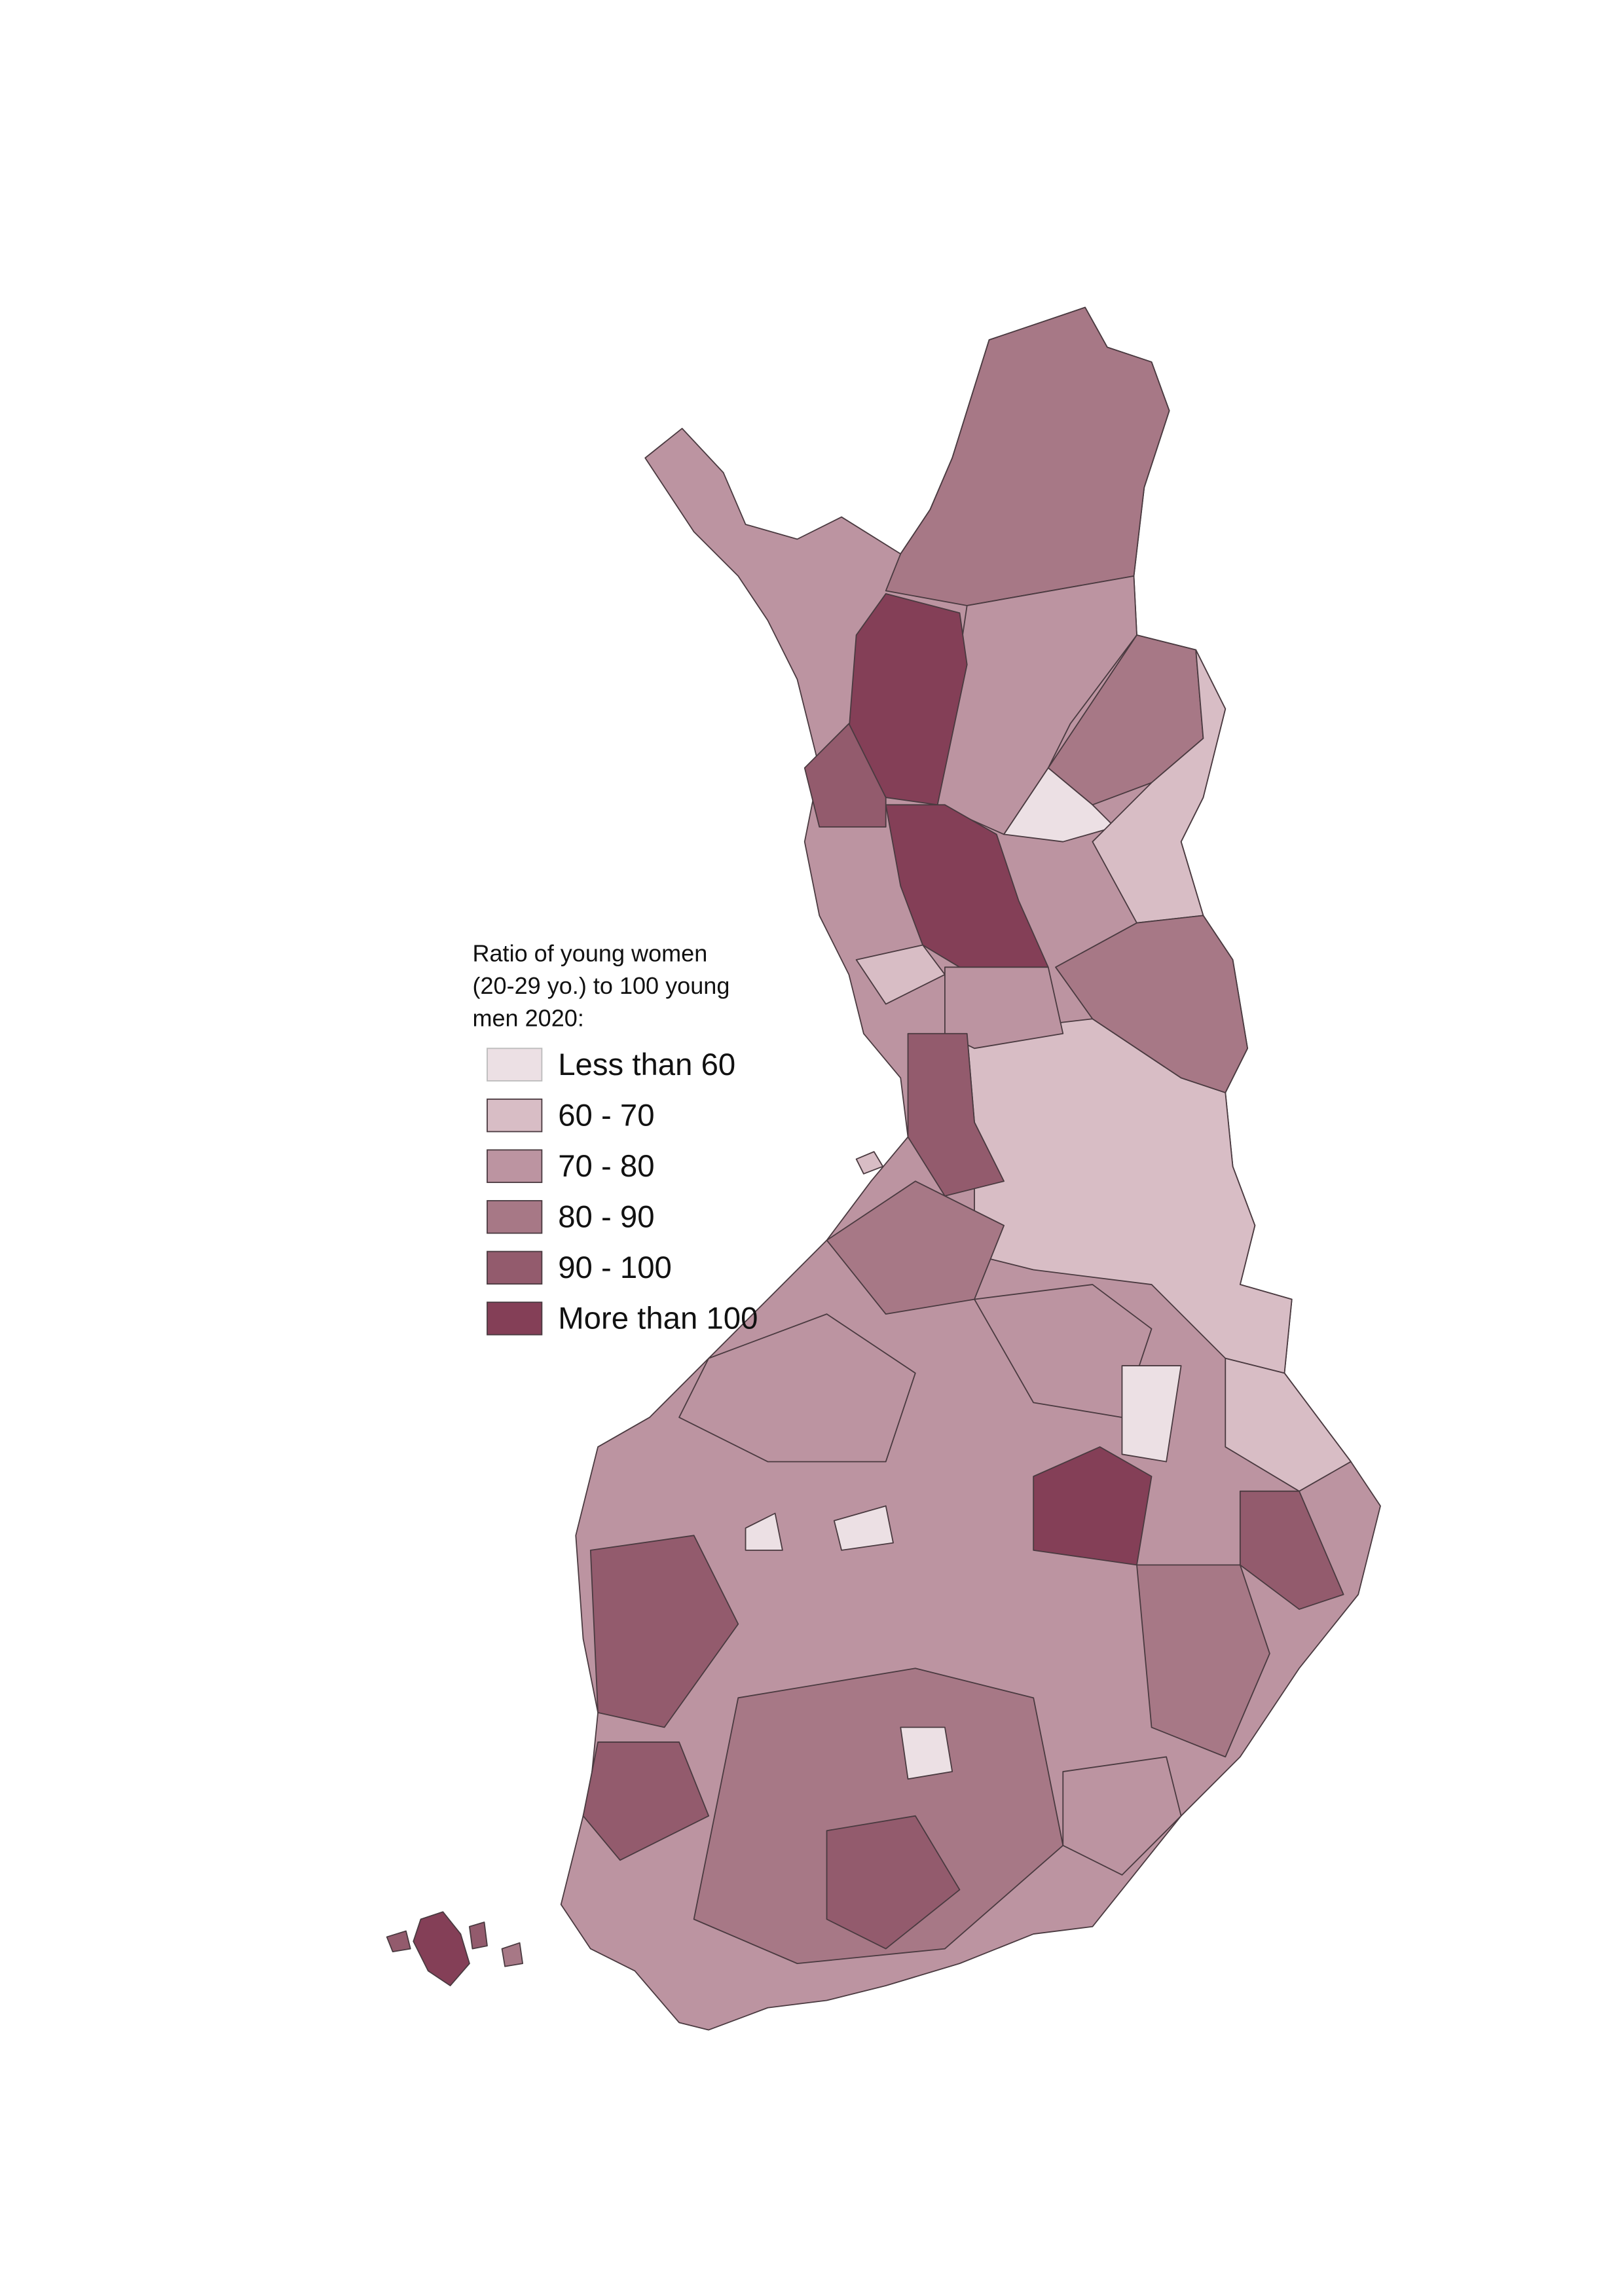  What do you see at coordinates (606, 1166) in the screenshot?
I see `legend-label: 70 - 80` at bounding box center [606, 1166].